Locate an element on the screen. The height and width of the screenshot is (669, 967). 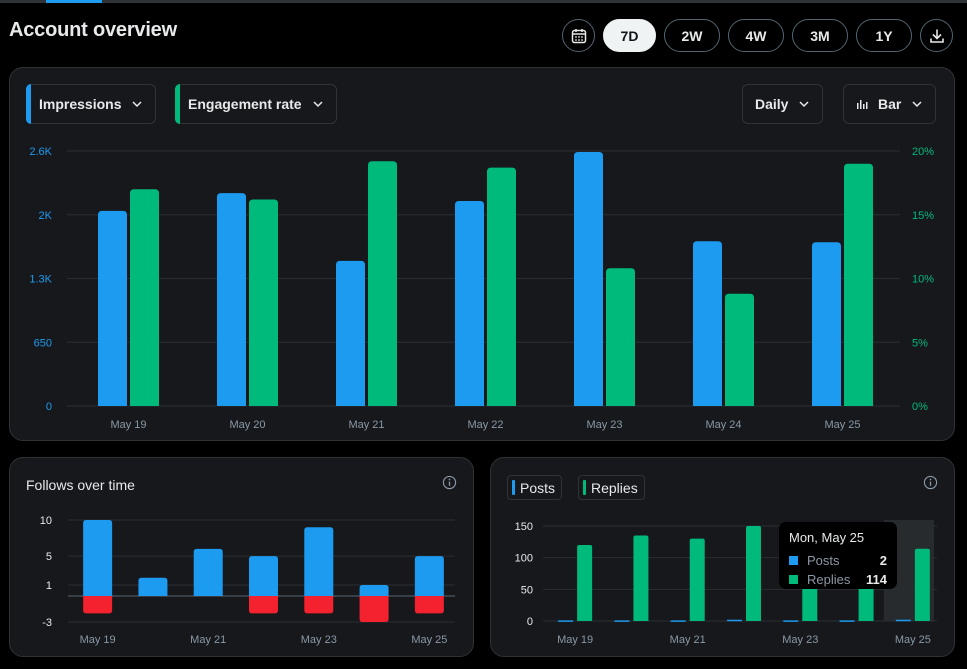
y-tick: 0 is located at coordinates (530, 622).